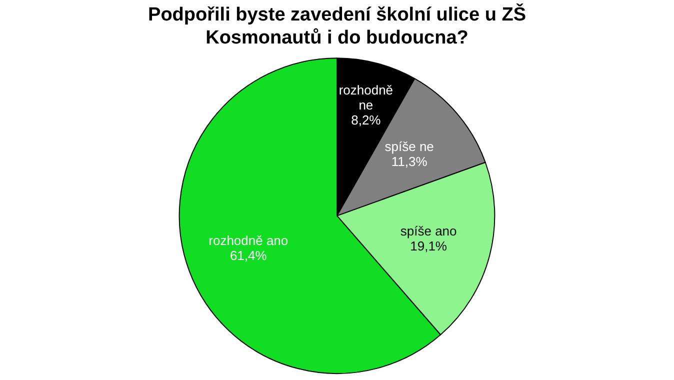 The height and width of the screenshot is (380, 674). What do you see at coordinates (248, 240) in the screenshot?
I see `slice-label: rozhodně ano` at bounding box center [248, 240].